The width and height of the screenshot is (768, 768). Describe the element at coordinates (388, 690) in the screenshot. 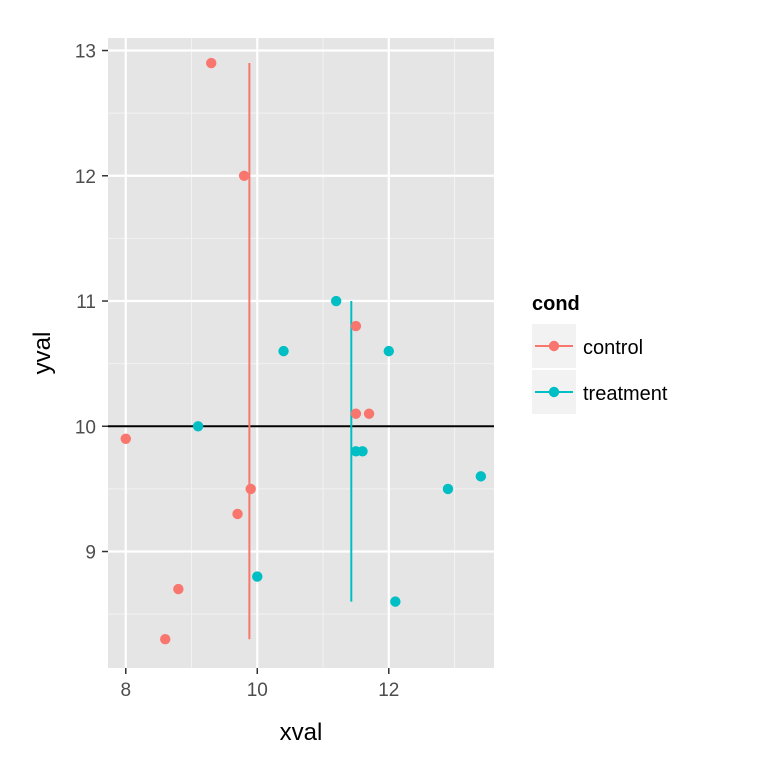

I see `x-tick-label: 12` at that location.